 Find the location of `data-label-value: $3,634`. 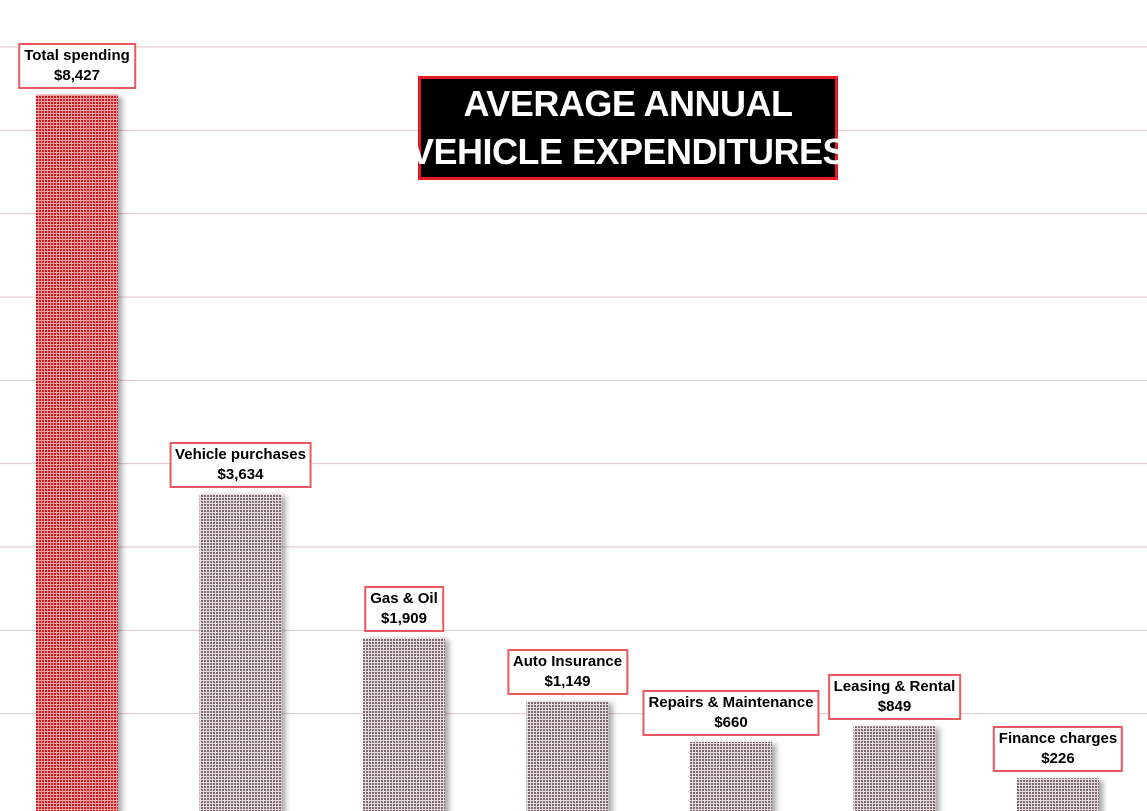

data-label-value: $3,634 is located at coordinates (240, 475).